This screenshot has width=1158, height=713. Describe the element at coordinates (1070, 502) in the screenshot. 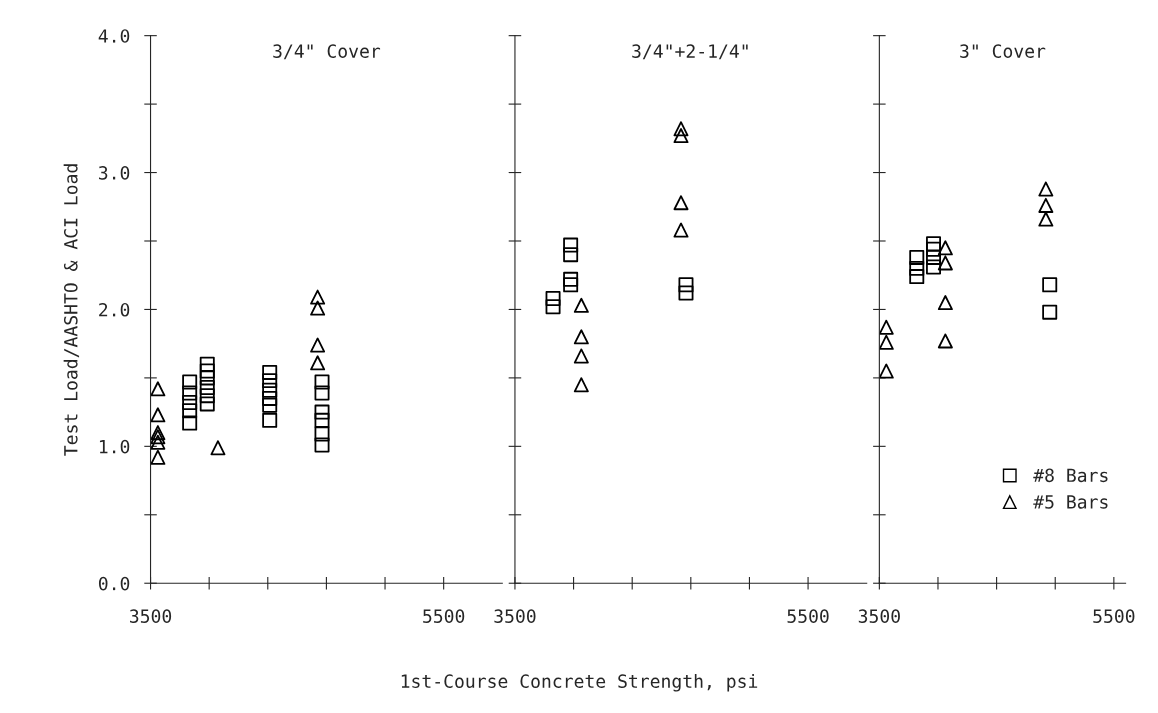

I see `legend-label: #5 Bars` at that location.